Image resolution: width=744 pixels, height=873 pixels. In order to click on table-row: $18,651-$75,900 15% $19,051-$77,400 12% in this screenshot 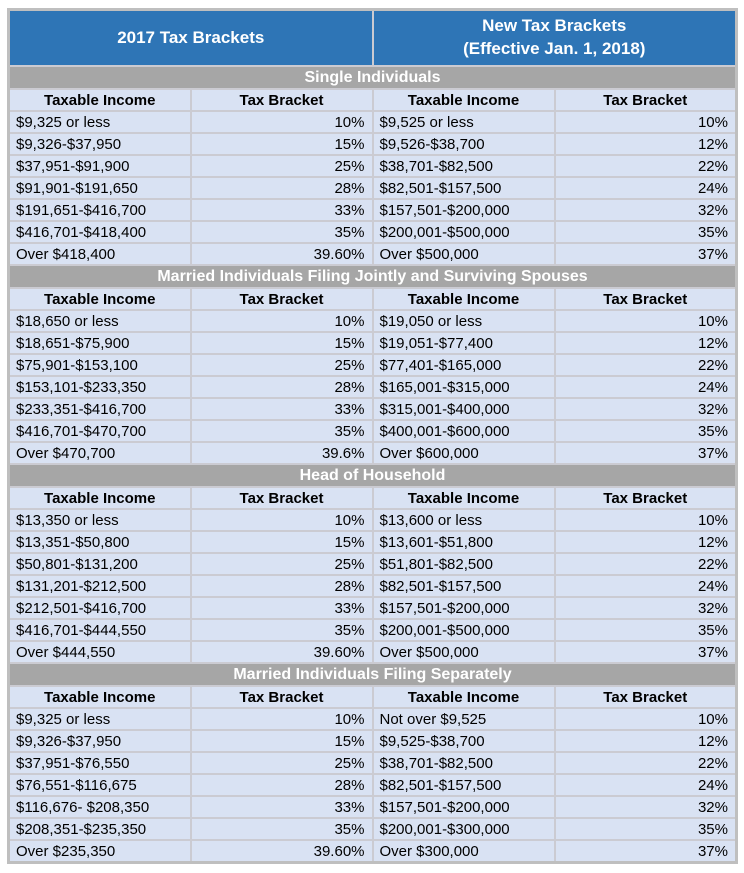, I will do `click(372, 343)`.